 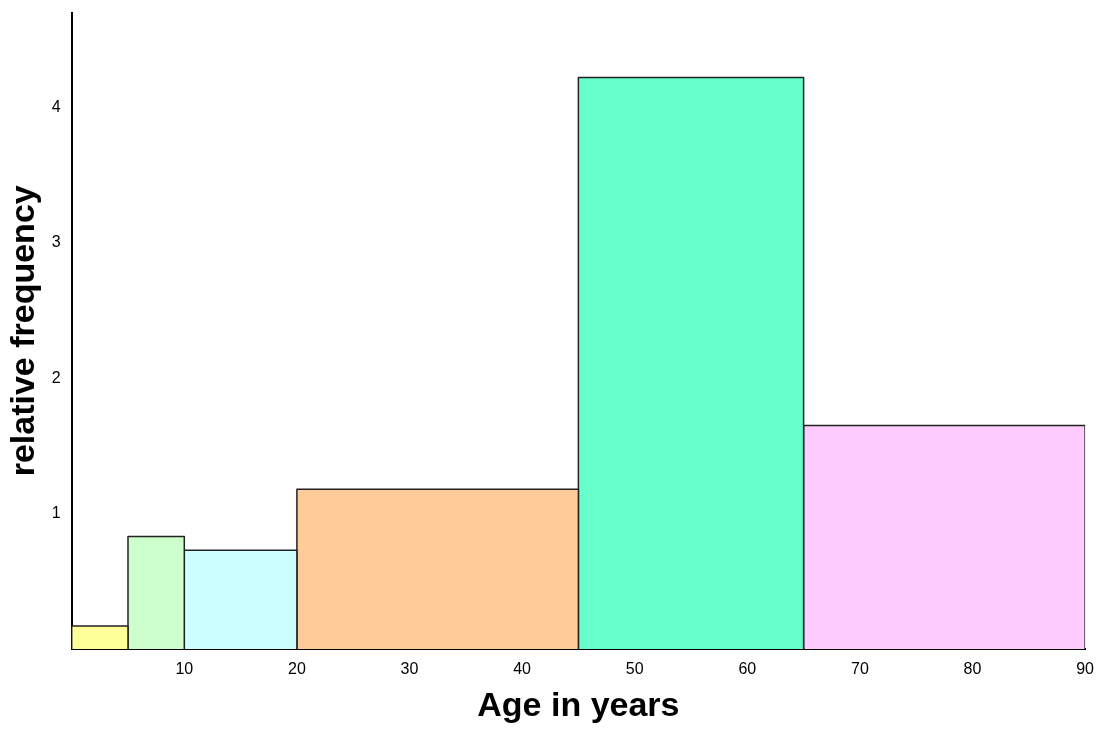 I want to click on x-tick-label: 50, so click(x=634, y=669).